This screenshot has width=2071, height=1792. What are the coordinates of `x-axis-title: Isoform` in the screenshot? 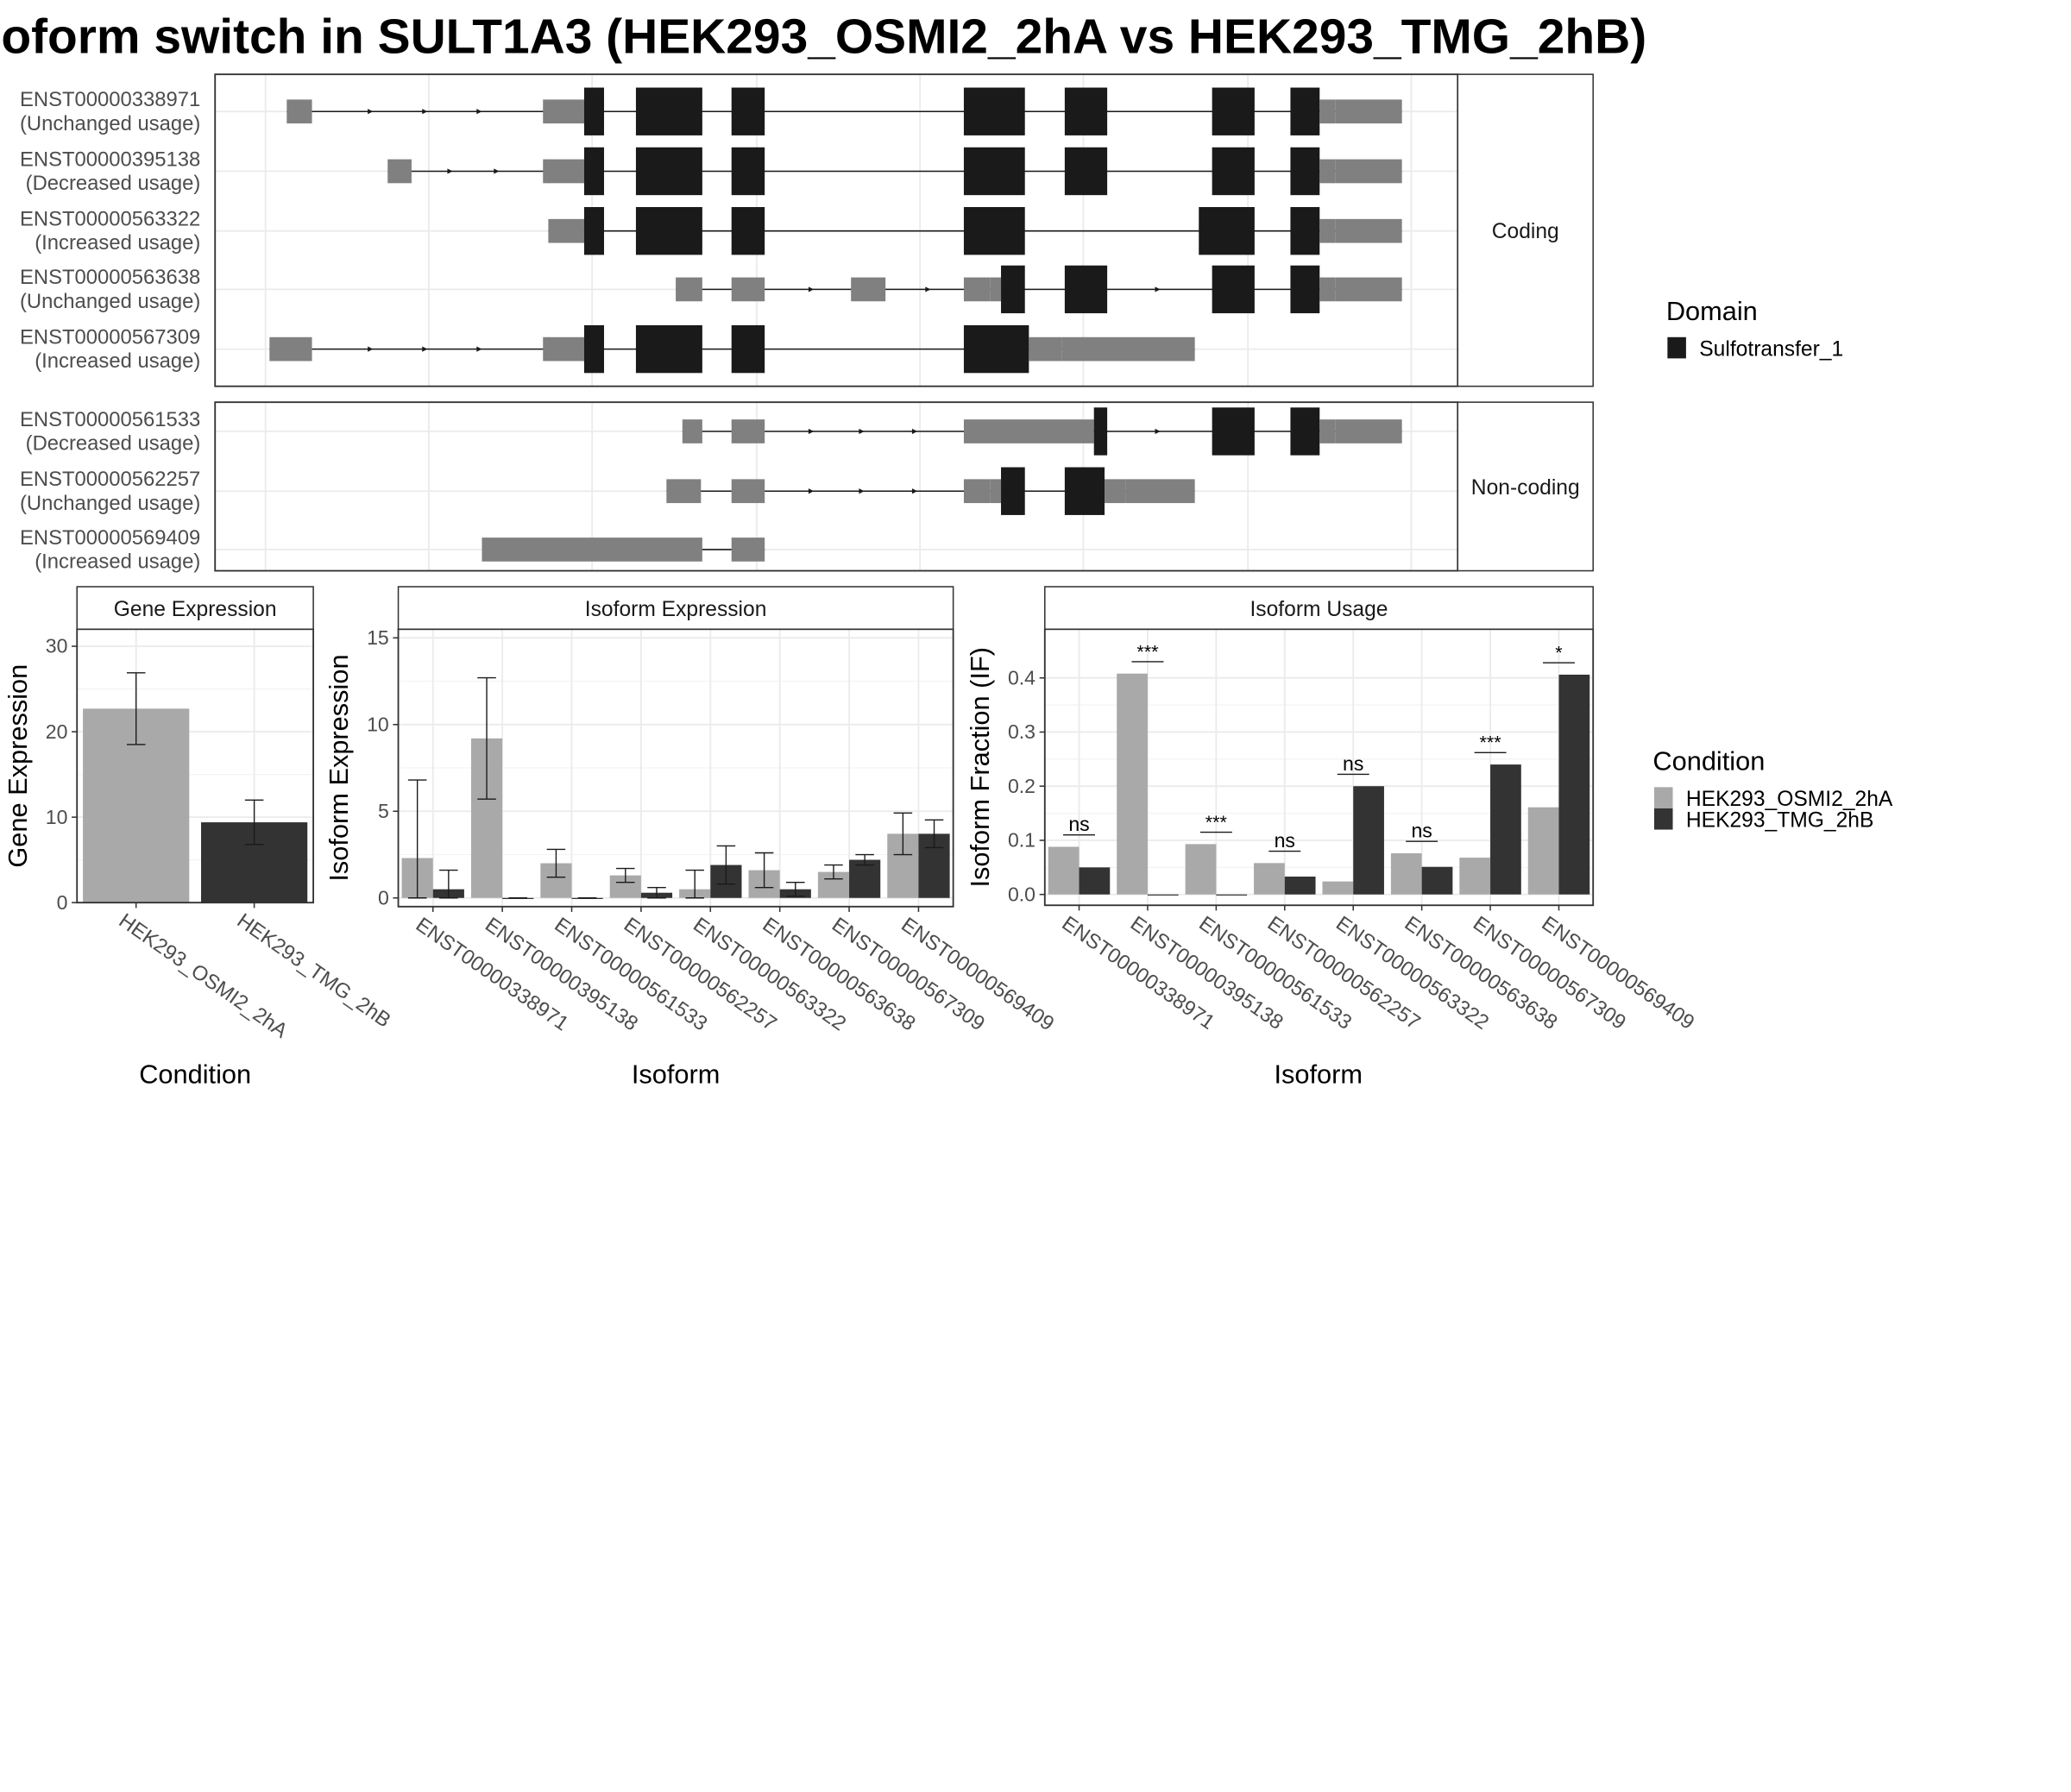 It's located at (1318, 1074).